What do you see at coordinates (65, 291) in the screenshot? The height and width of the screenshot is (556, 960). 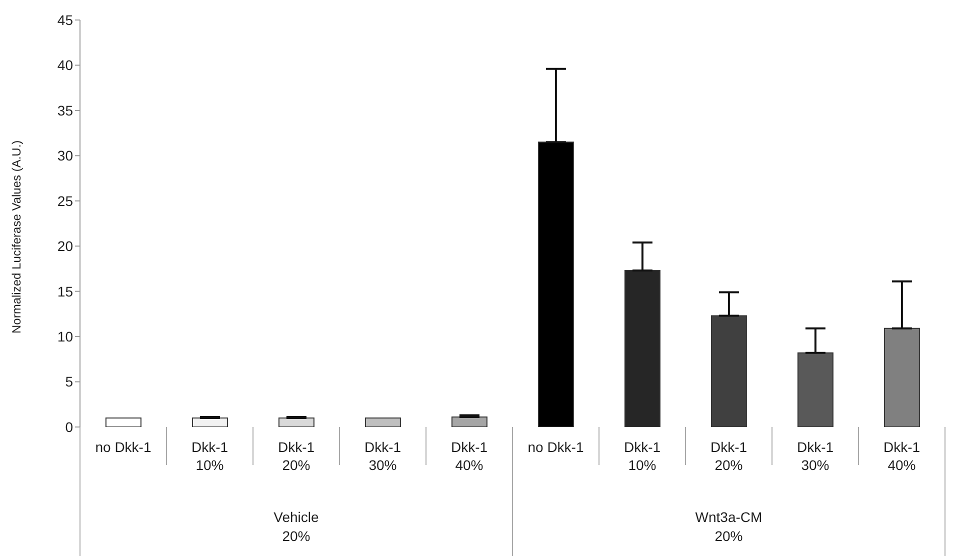 I see `y-tick-label: 15` at bounding box center [65, 291].